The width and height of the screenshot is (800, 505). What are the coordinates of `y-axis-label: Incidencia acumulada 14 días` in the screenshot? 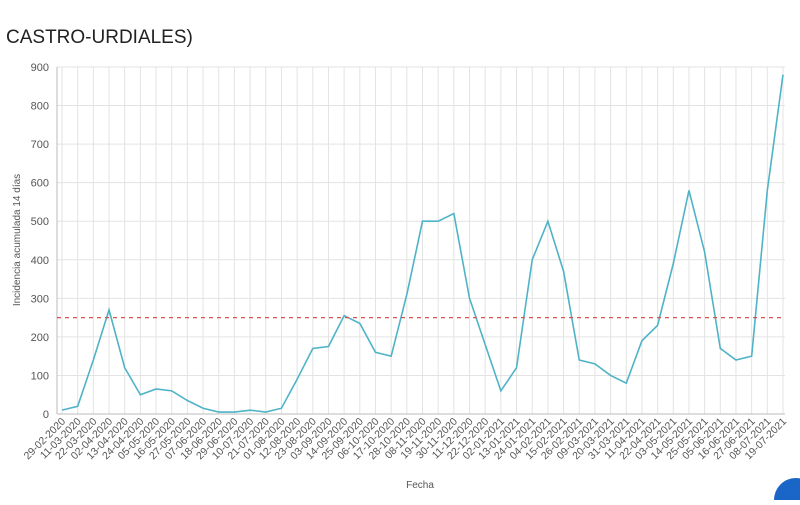 It's located at (17, 240).